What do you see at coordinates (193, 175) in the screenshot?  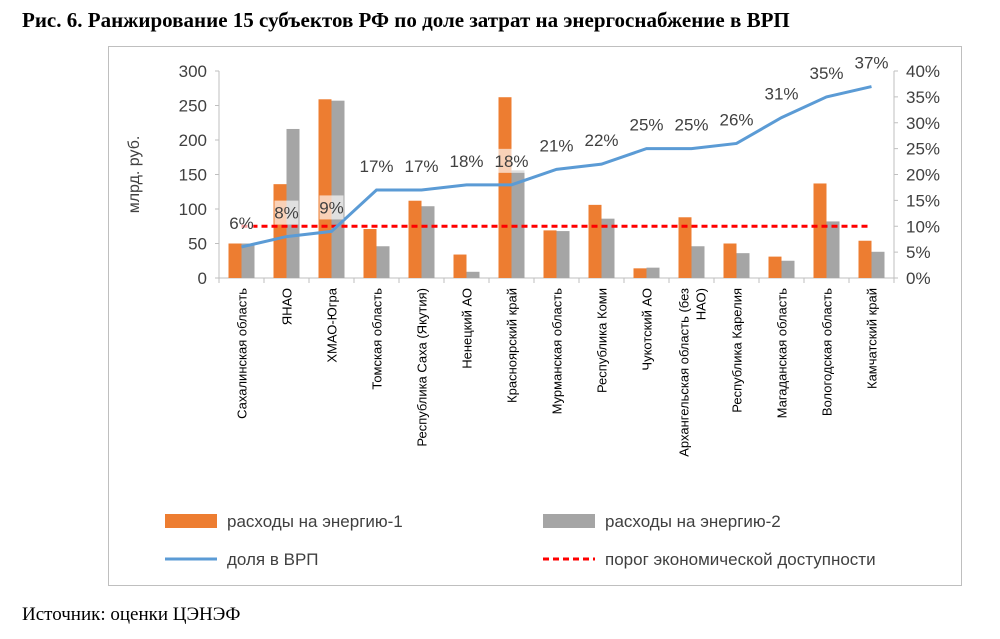 I see `y-tick-label: 150` at bounding box center [193, 175].